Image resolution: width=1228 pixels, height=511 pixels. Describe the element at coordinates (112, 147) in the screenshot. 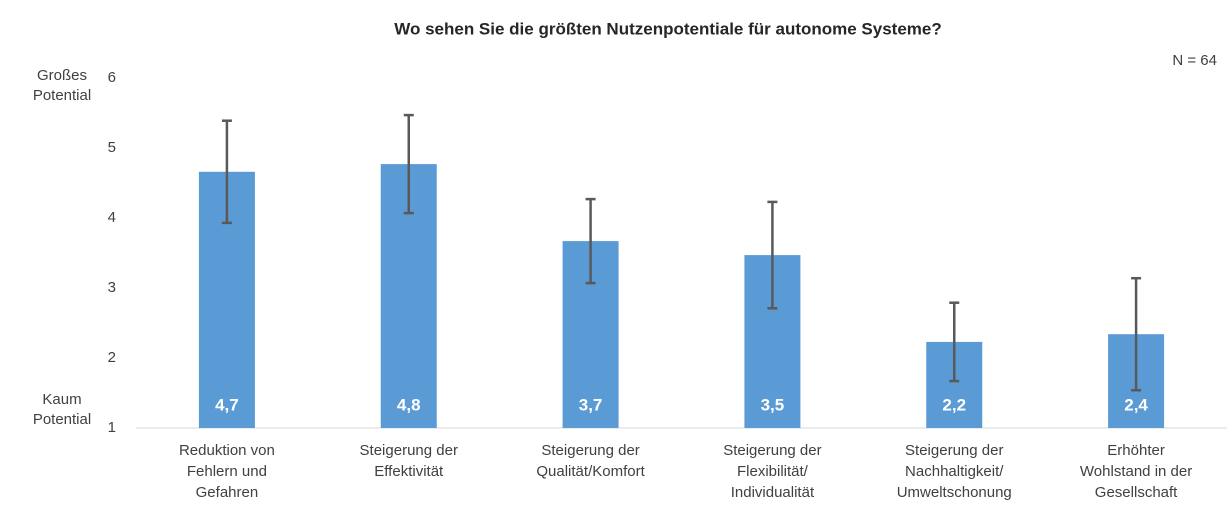

I see `y-tick-label: 5` at that location.